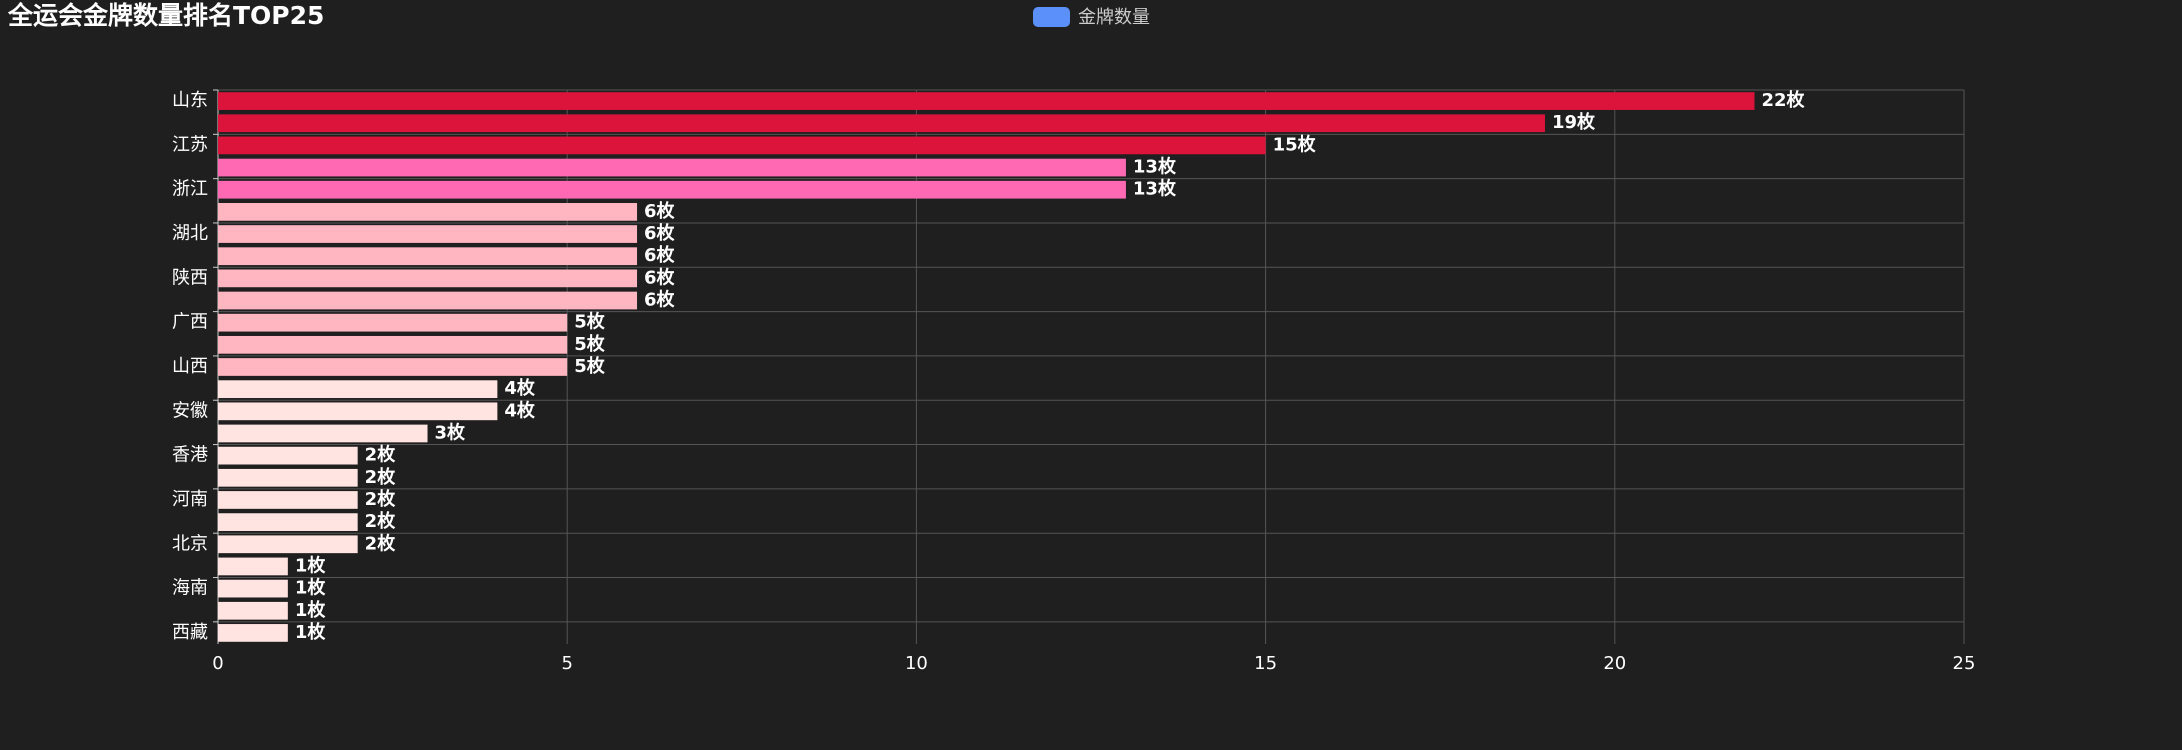 The height and width of the screenshot is (750, 2182). I want to click on data-label: 22枚, so click(1783, 100).